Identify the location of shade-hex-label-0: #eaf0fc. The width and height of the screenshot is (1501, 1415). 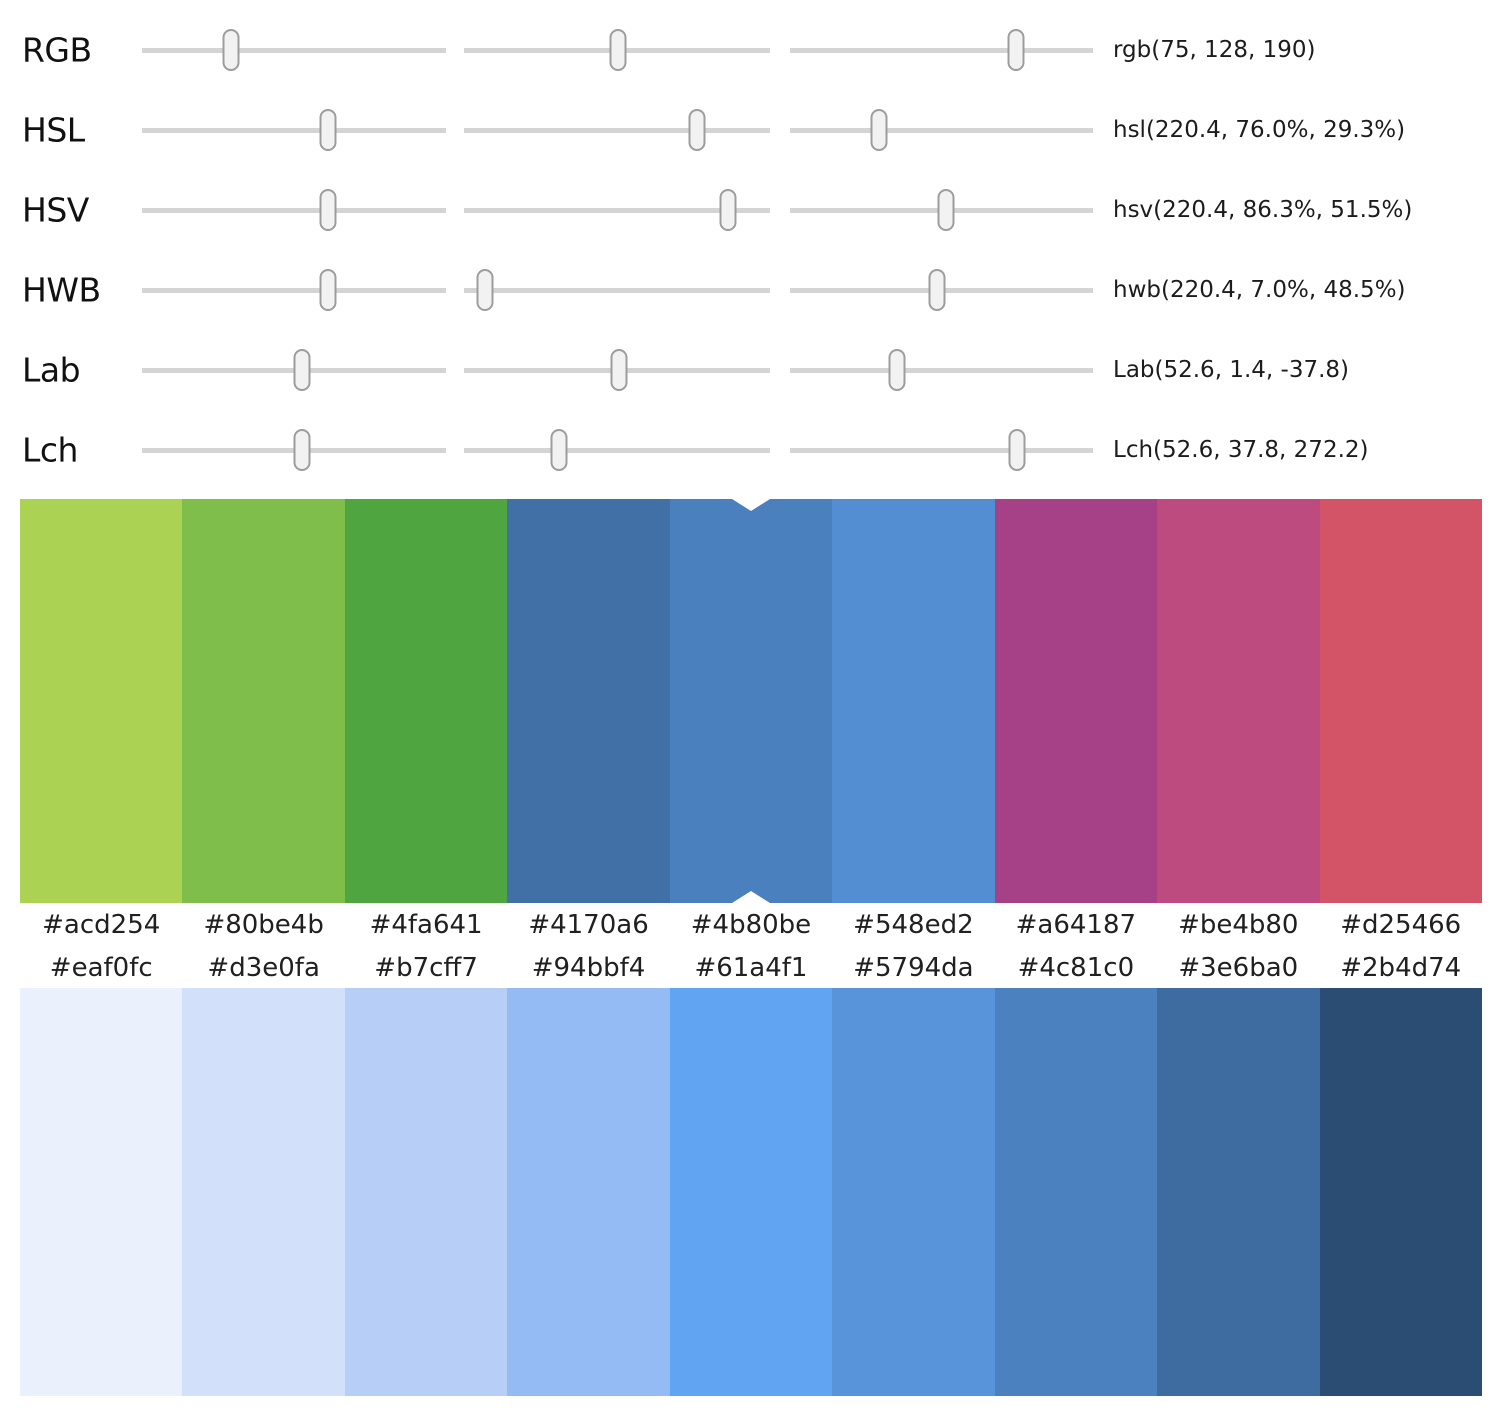
(101, 967).